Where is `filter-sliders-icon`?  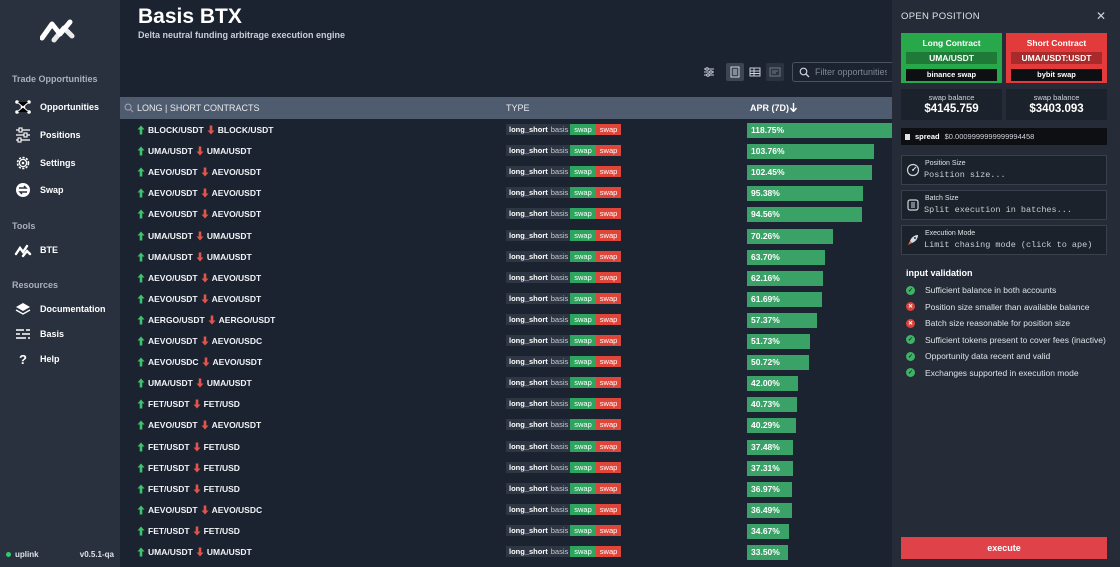 filter-sliders-icon is located at coordinates (709, 72).